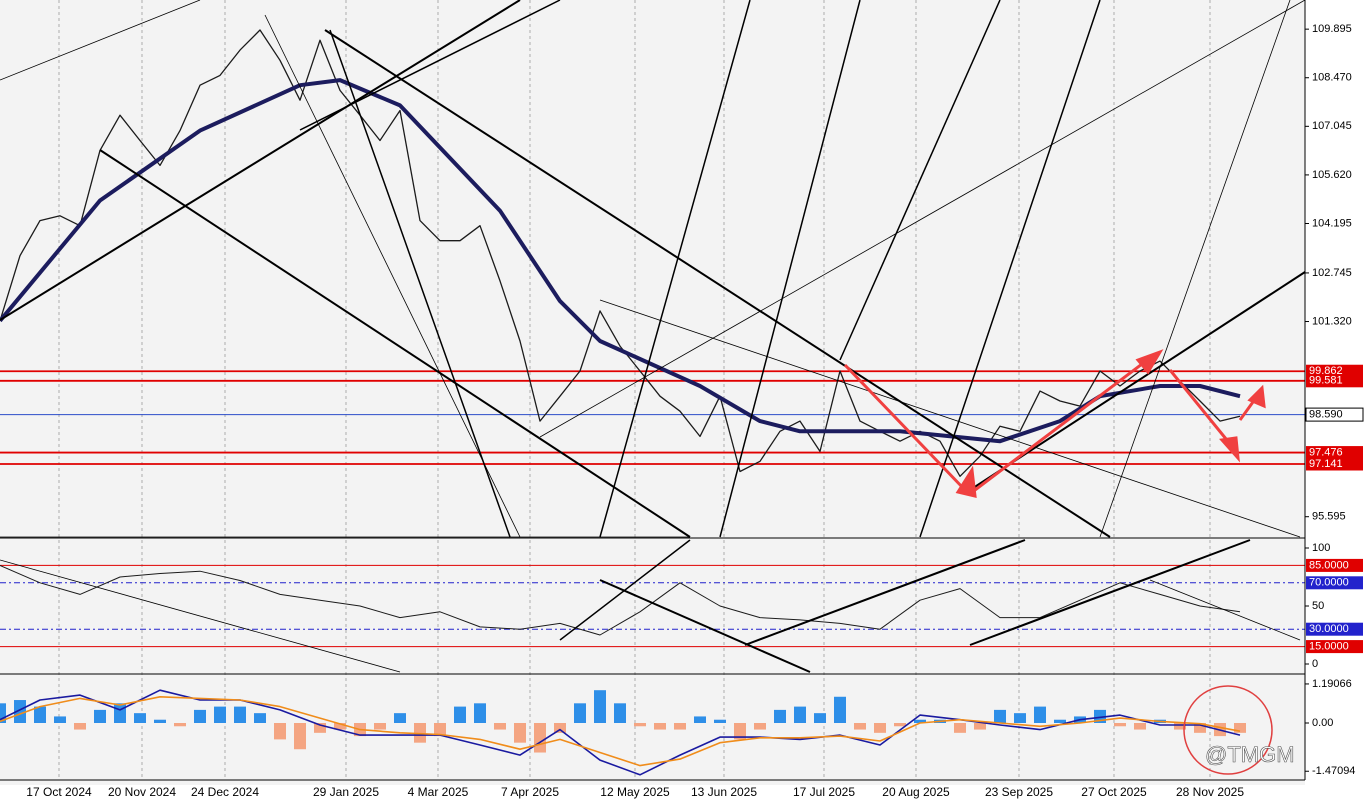  Describe the element at coordinates (1329, 517) in the screenshot. I see `y-tick-label: 95.595` at that location.